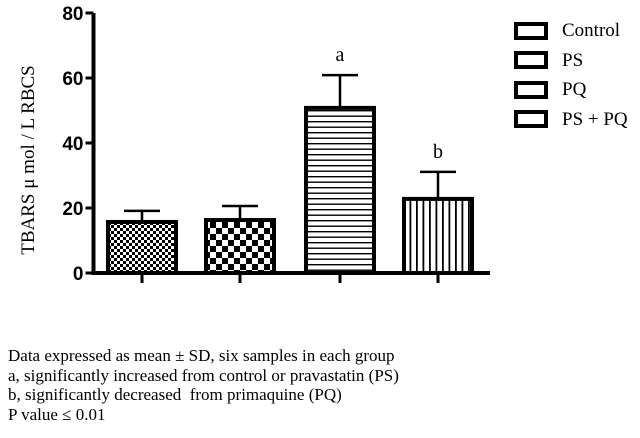 Image resolution: width=640 pixels, height=438 pixels. I want to click on legend-label: PS, so click(573, 60).